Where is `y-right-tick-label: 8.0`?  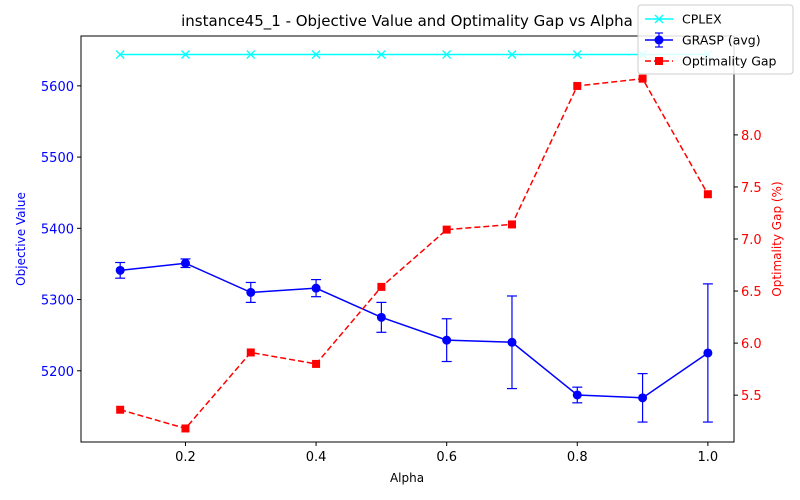 y-right-tick-label: 8.0 is located at coordinates (751, 136).